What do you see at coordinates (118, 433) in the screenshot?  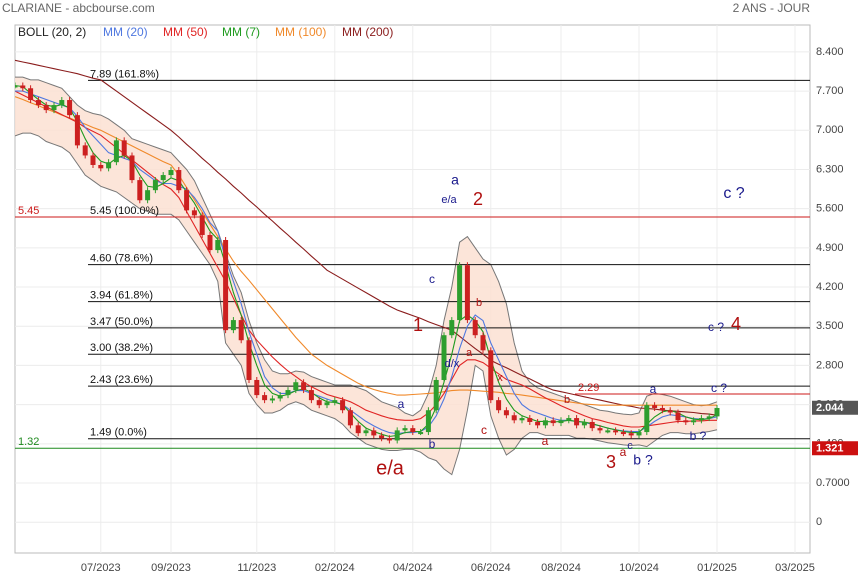 I see `fib-label: 1.49 (0.0%)` at bounding box center [118, 433].